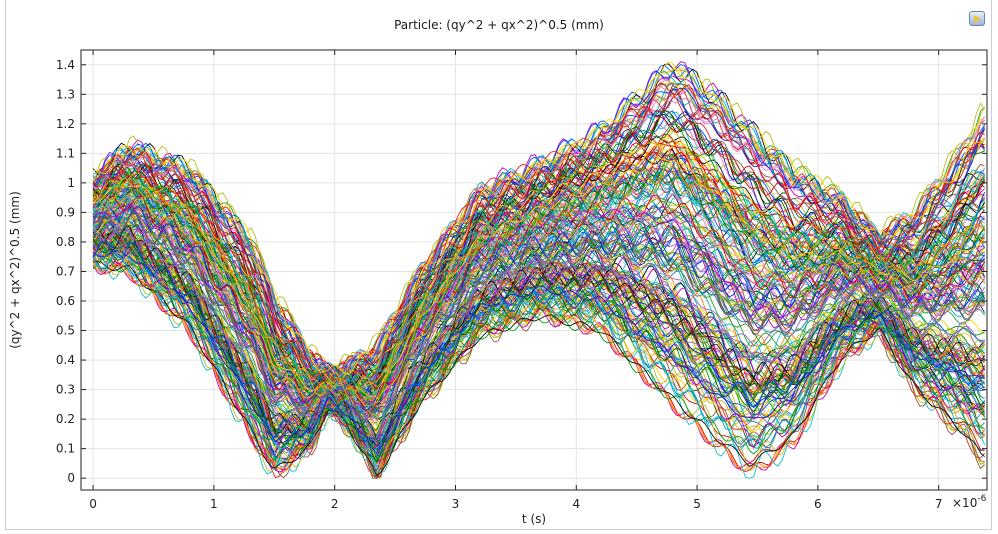 The width and height of the screenshot is (998, 534). I want to click on y-tick-label: 0.8, so click(65, 242).